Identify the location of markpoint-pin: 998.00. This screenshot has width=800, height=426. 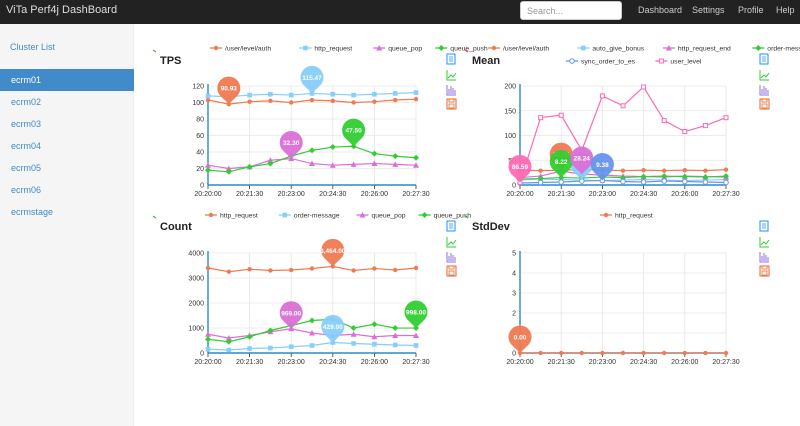
(416, 314).